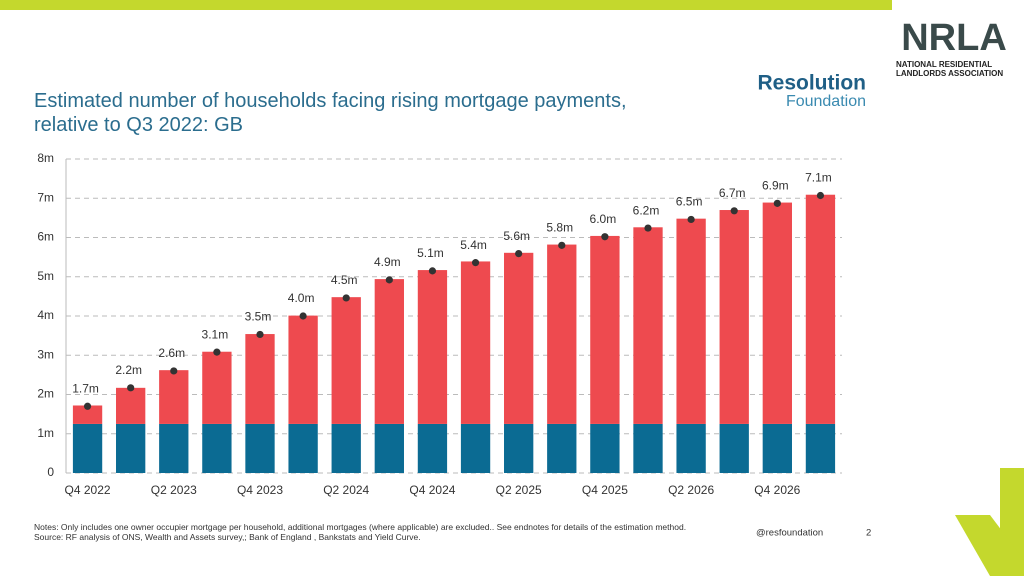  What do you see at coordinates (689, 202) in the screenshot?
I see `data-label: 6.5m` at bounding box center [689, 202].